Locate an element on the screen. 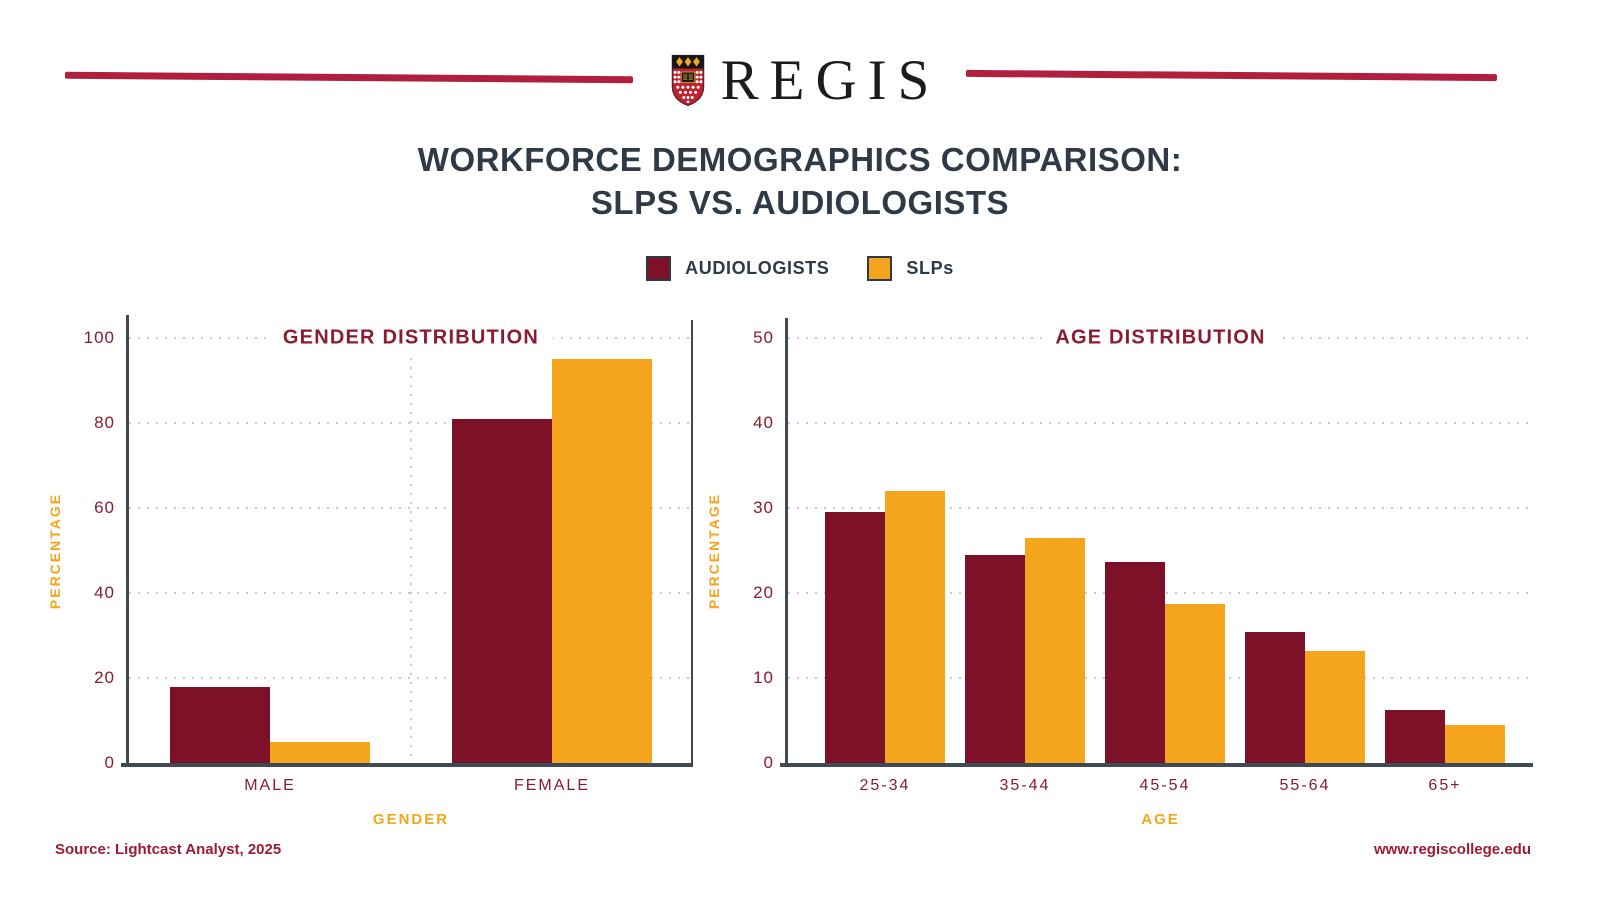 Image resolution: width=1600 pixels, height=900 pixels. legend-label-audiologists: AUDIOLOGISTS is located at coordinates (757, 268).